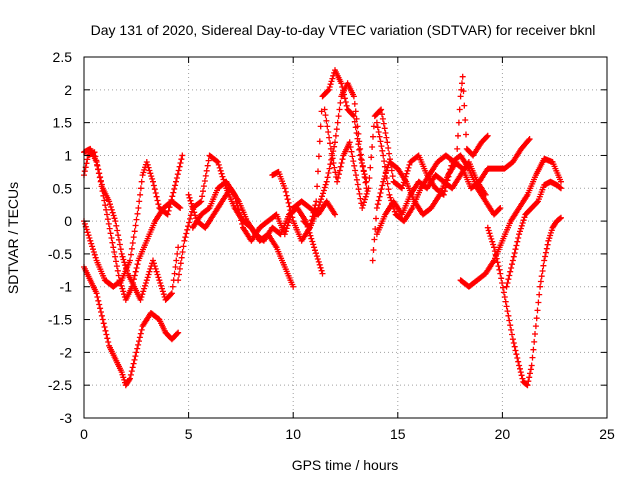 This screenshot has height=480, width=640. I want to click on y-tick-label: -2, so click(66, 352).